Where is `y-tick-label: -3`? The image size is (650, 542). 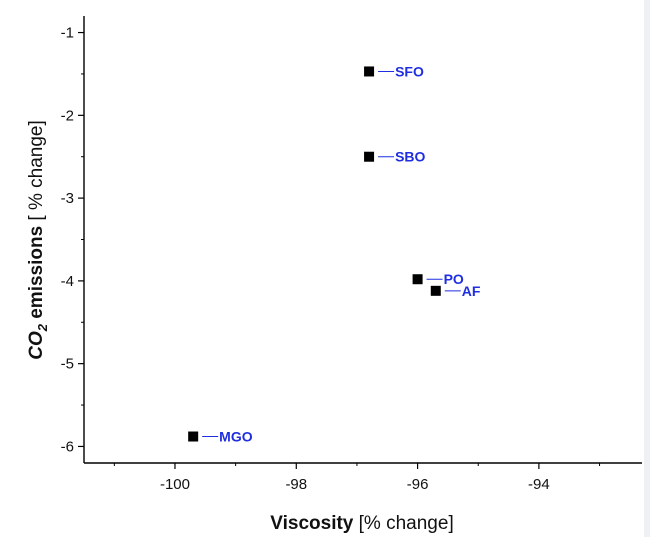 y-tick-label: -3 is located at coordinates (67, 198).